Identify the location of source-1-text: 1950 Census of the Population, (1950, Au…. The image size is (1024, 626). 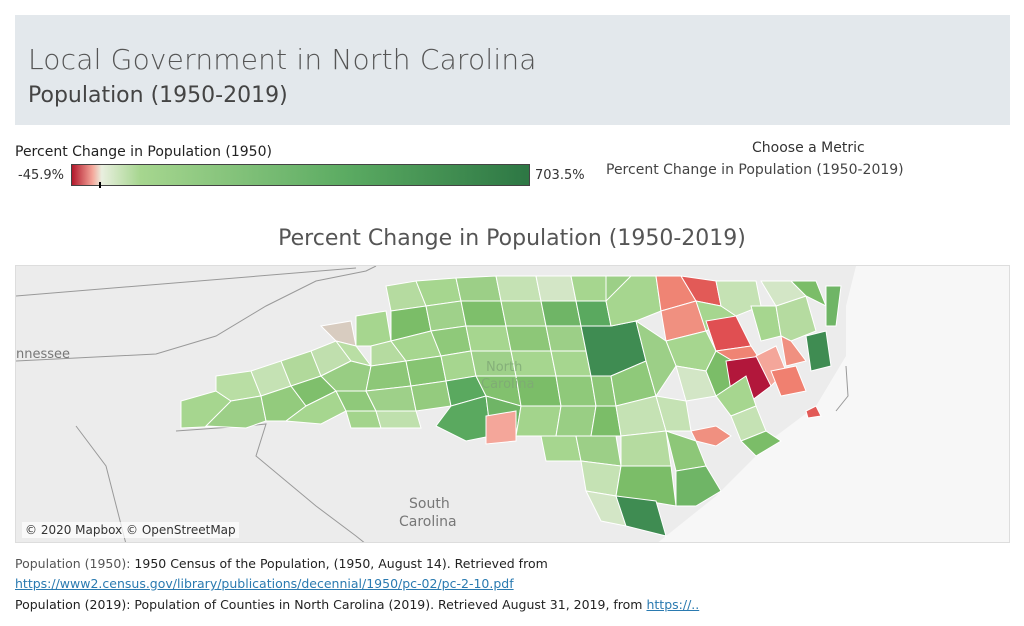
(339, 563).